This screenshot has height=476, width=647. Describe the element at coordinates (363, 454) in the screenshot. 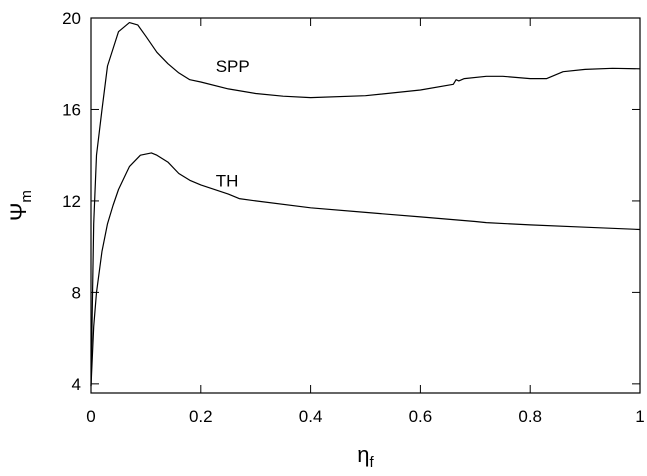

I see `x-axis-label-main: η` at that location.